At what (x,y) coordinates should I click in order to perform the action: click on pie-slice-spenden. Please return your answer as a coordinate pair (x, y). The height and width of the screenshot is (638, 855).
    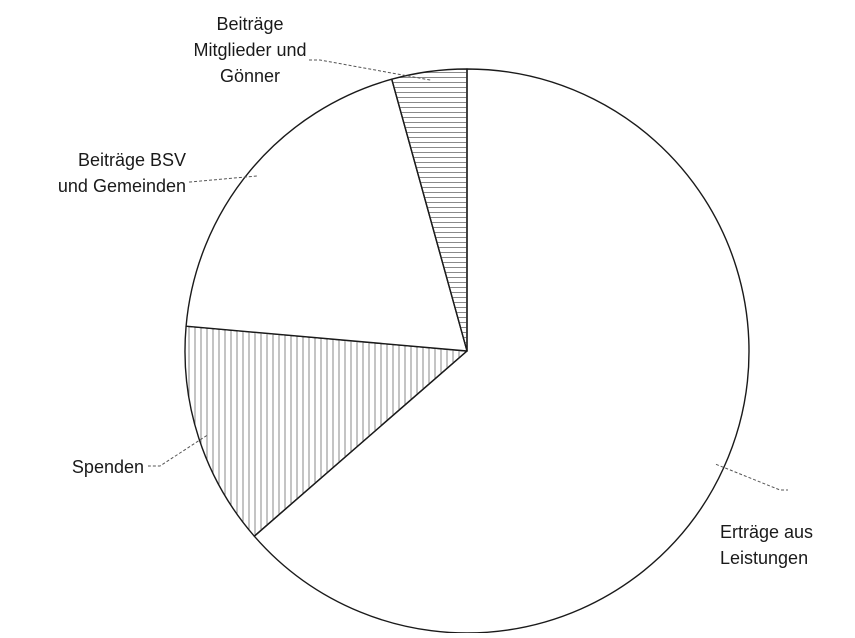
    Looking at the image, I should click on (326, 431).